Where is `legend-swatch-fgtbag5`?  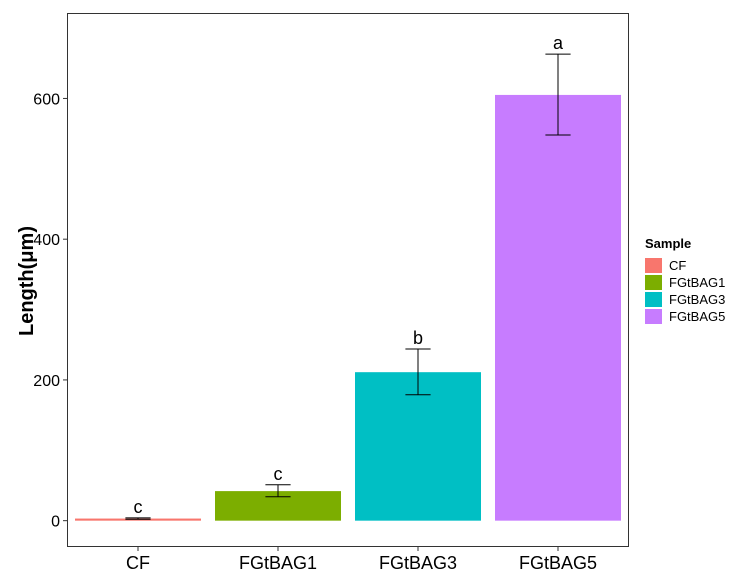 legend-swatch-fgtbag5 is located at coordinates (653, 316).